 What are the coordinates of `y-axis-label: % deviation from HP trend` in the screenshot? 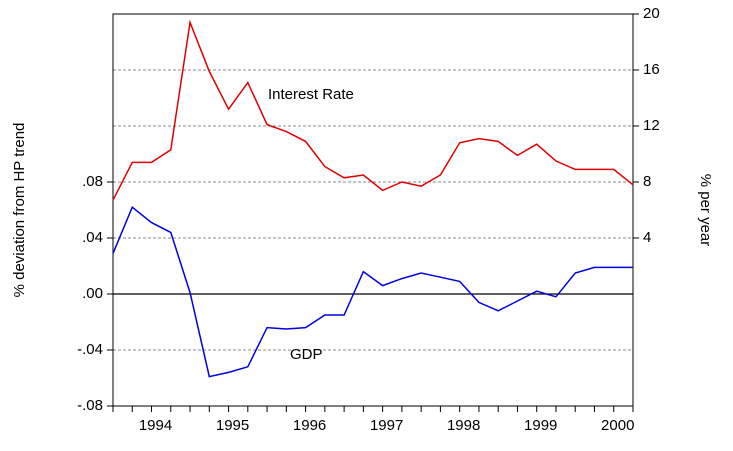 It's located at (19, 210).